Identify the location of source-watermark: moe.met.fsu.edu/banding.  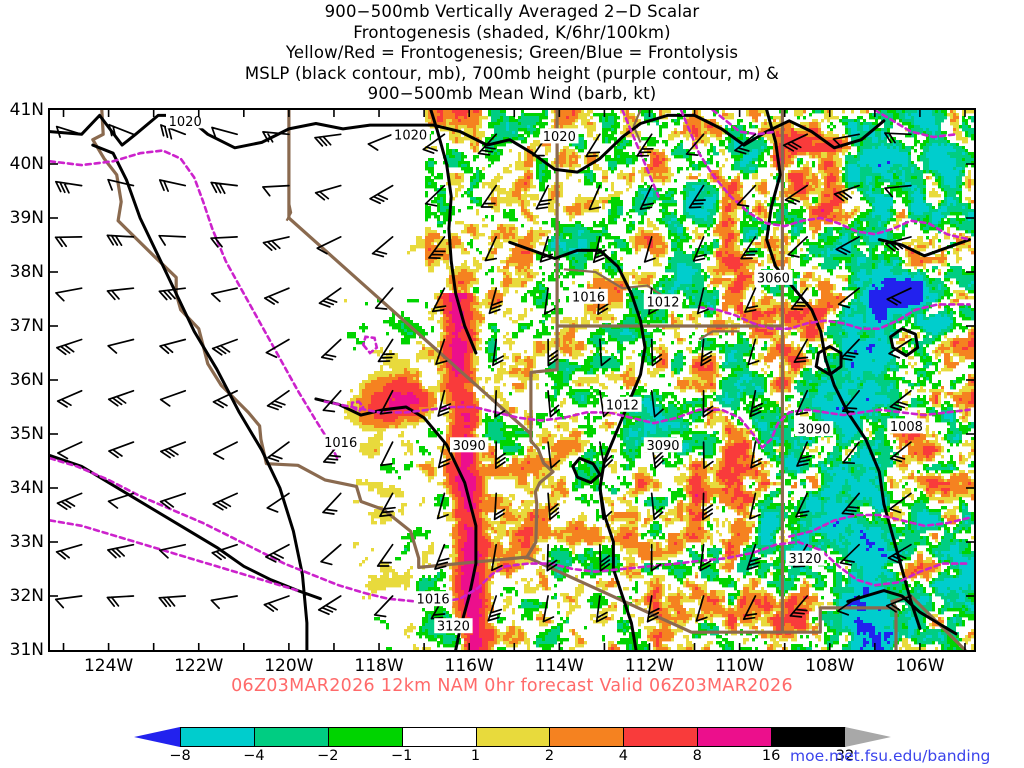
(890, 756).